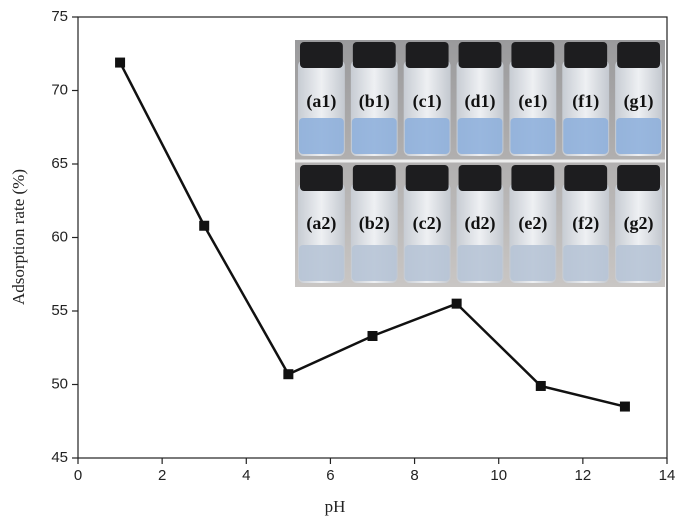 Image resolution: width=679 pixels, height=517 pixels. Describe the element at coordinates (59, 163) in the screenshot. I see `y-tick-label: 65` at that location.